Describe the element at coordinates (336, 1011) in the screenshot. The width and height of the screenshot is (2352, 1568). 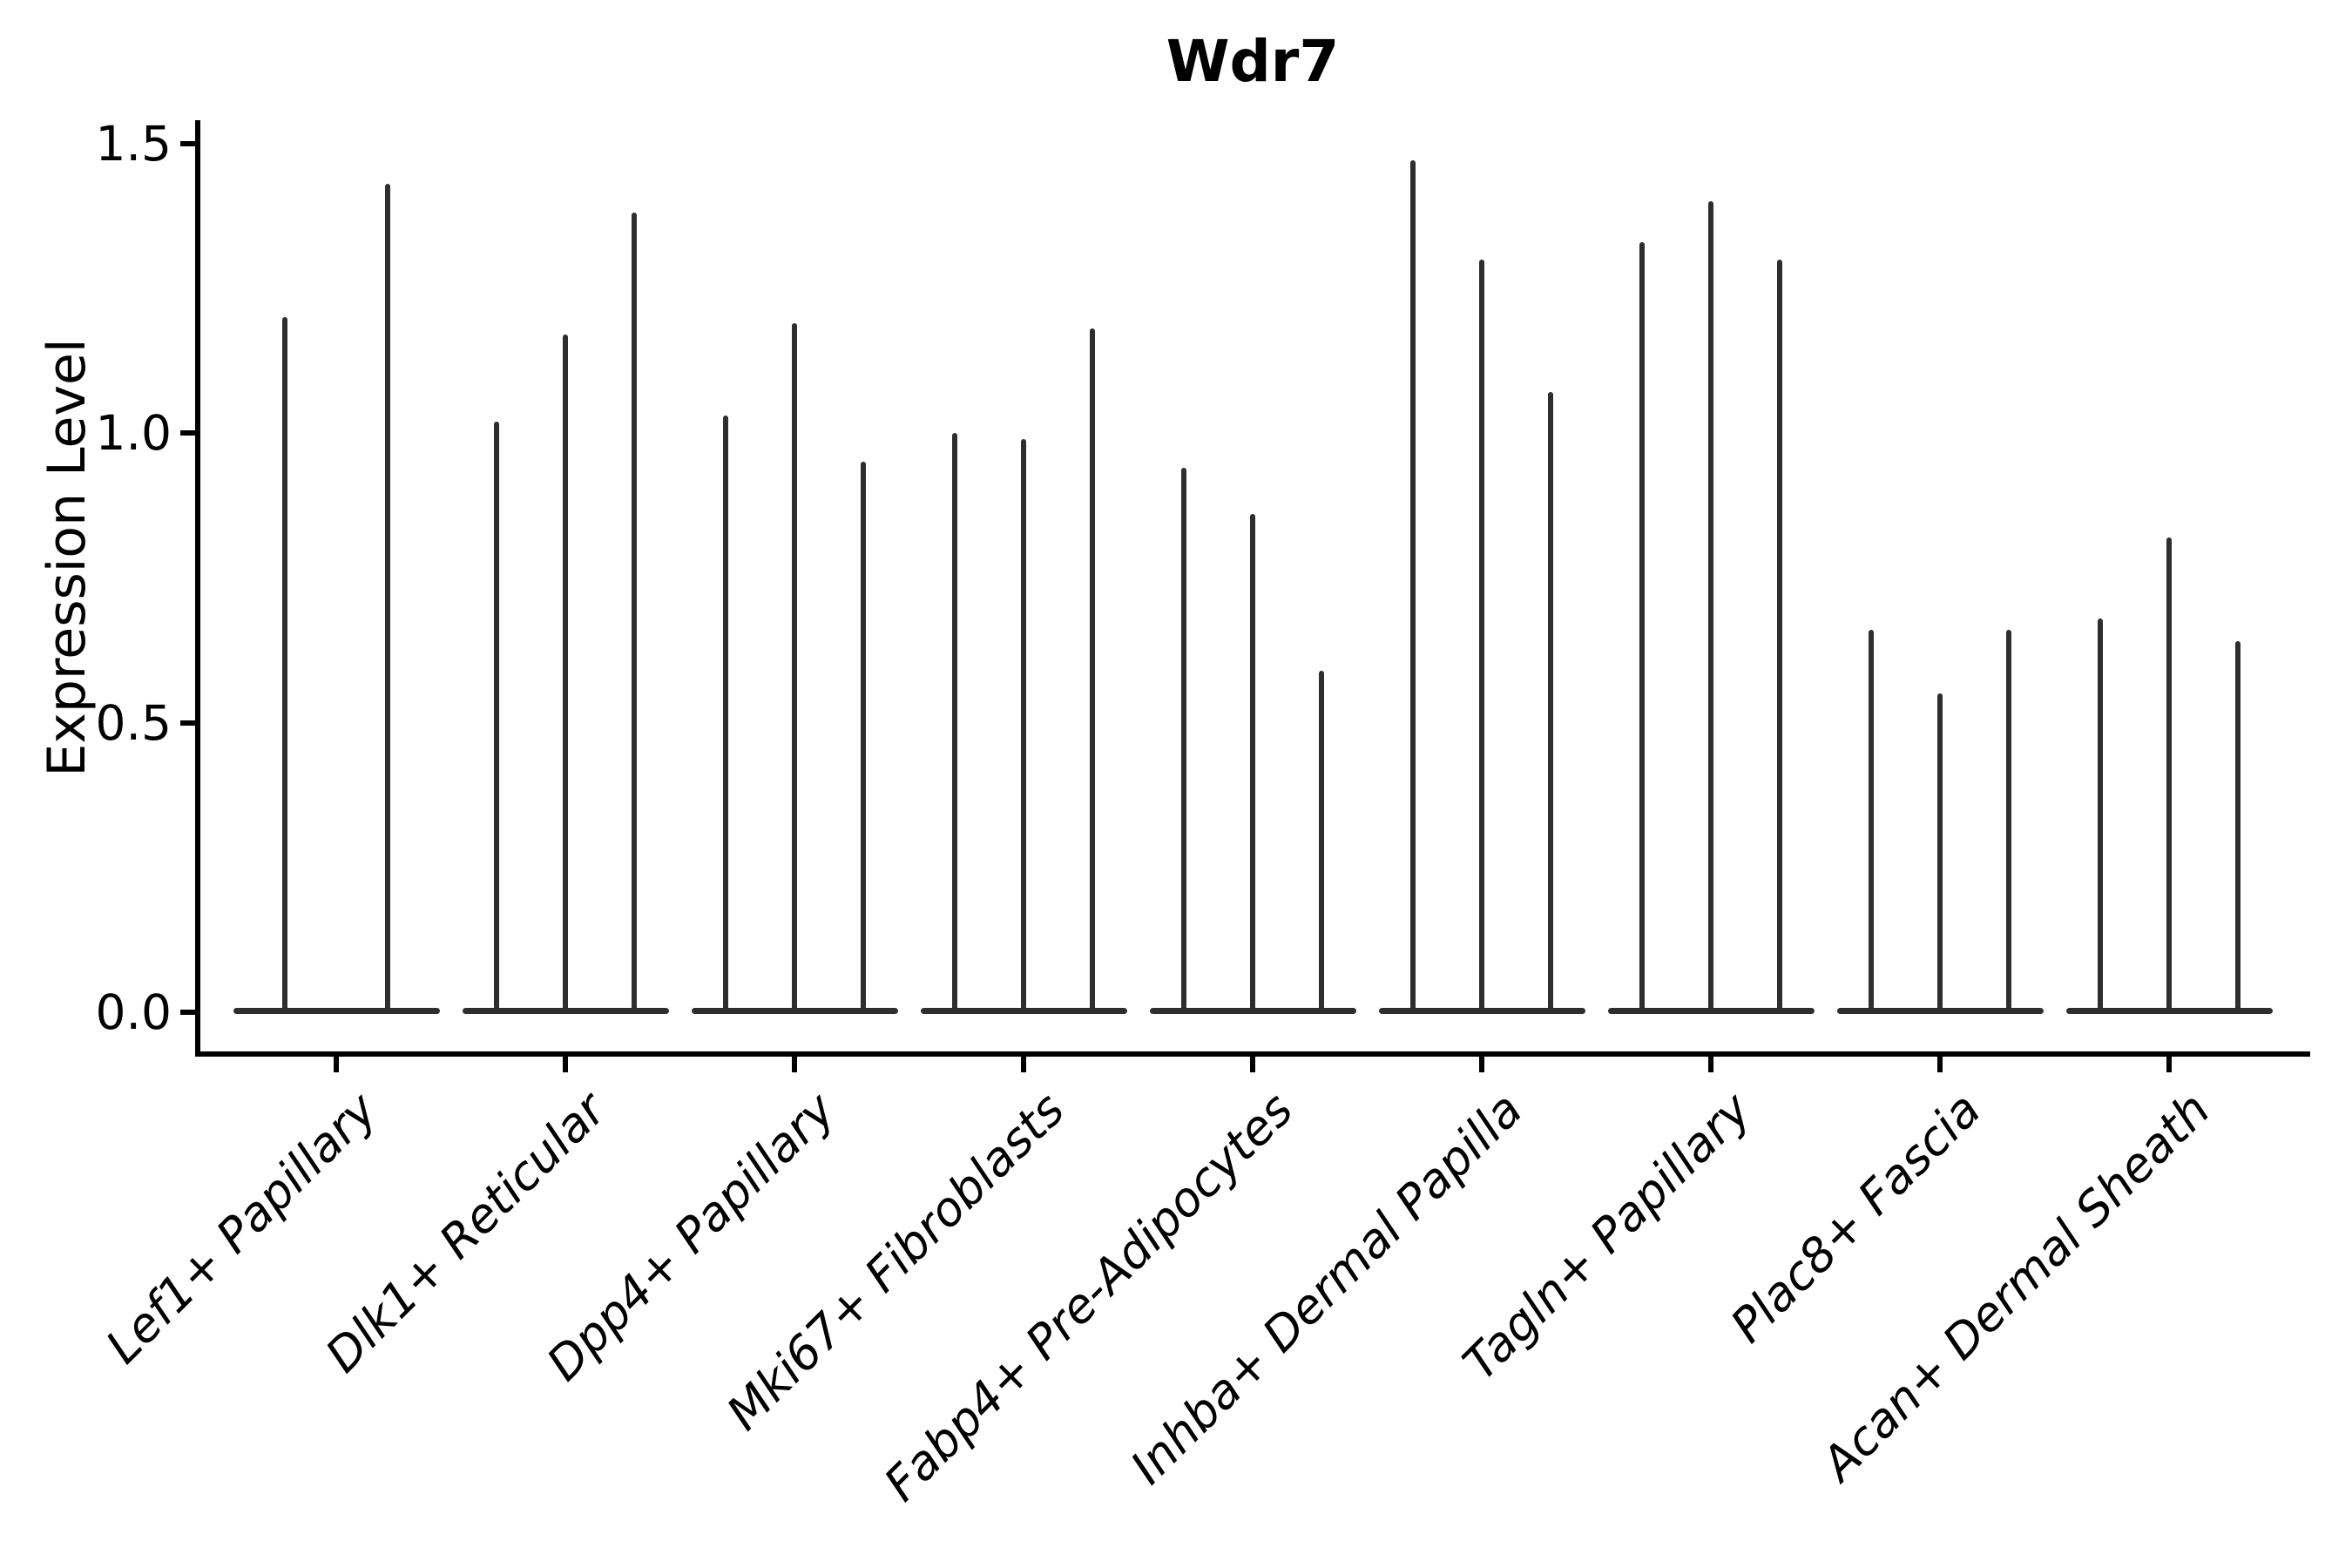
I see `violin-base` at that location.